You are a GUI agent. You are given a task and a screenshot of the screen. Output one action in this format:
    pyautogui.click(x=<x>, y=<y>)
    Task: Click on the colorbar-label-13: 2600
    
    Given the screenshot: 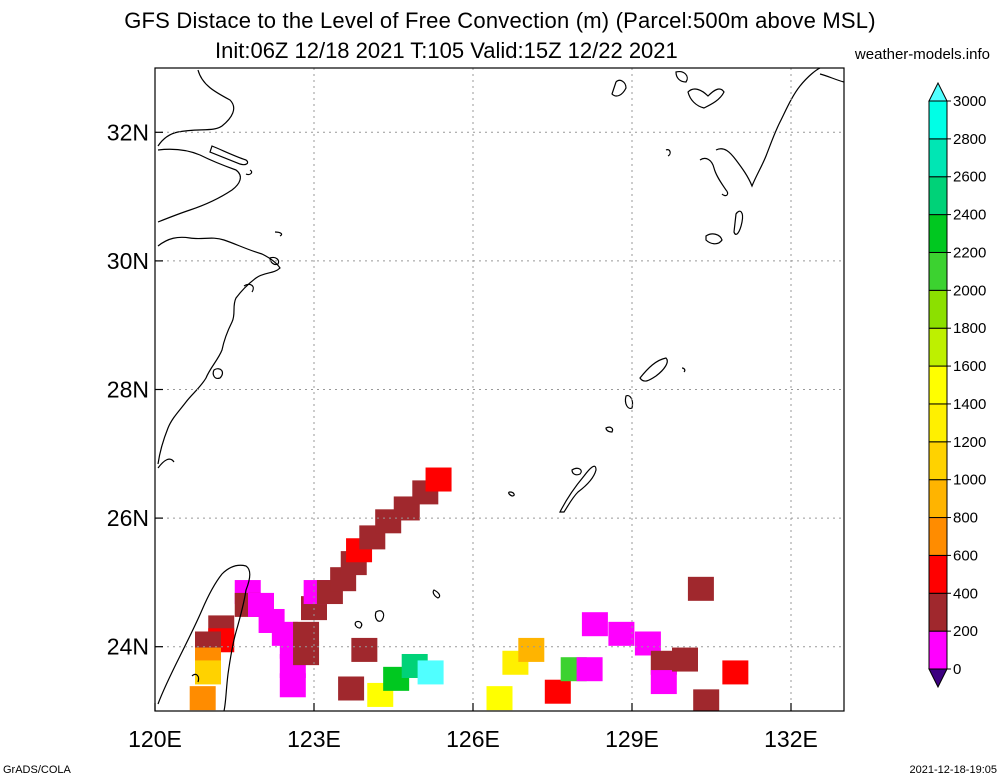 What is the action you would take?
    pyautogui.click(x=969, y=177)
    